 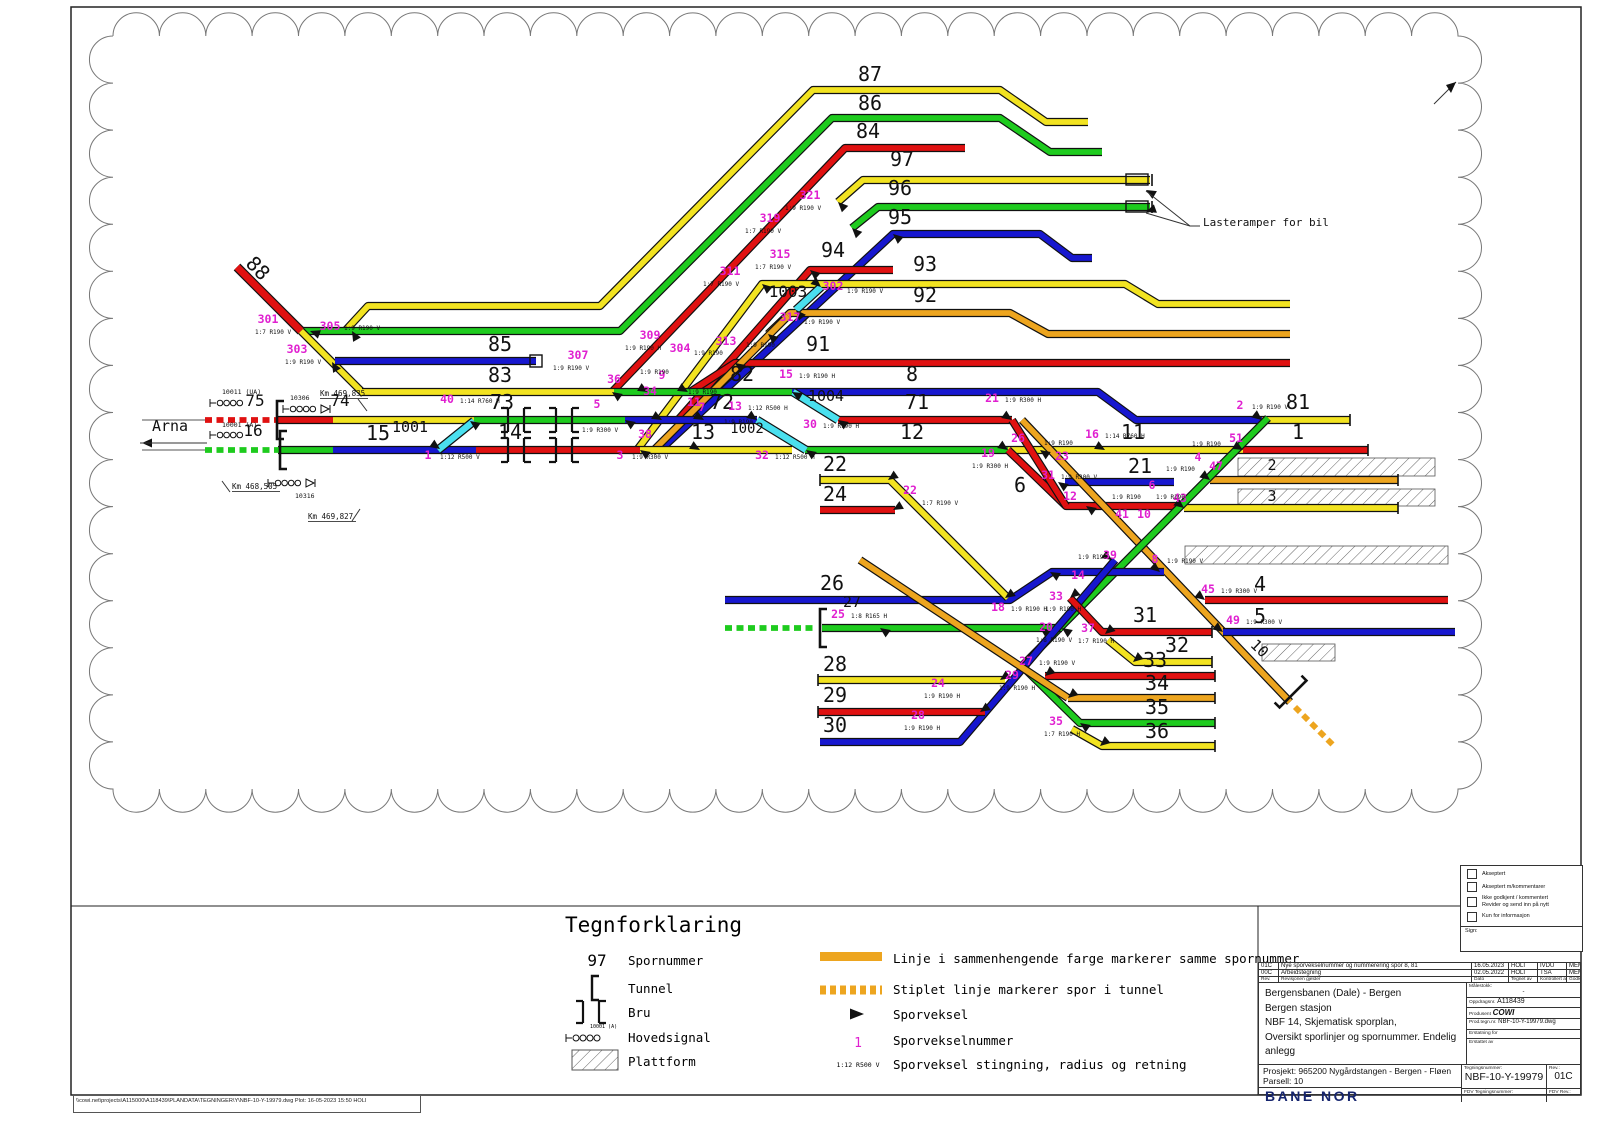 What do you see at coordinates (722, 402) in the screenshot?
I see `track-label: 72` at bounding box center [722, 402].